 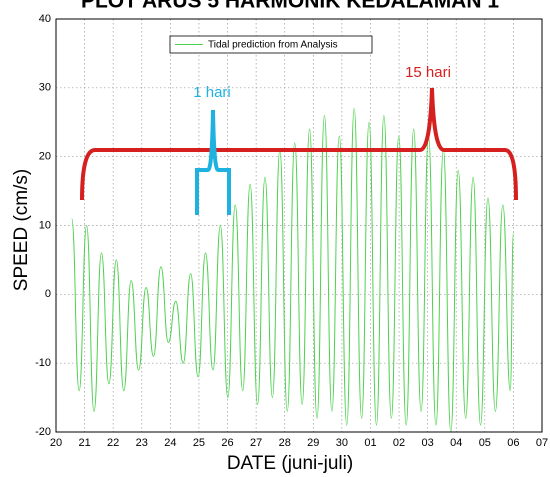 I want to click on x-tick-label: 04, so click(x=456, y=443).